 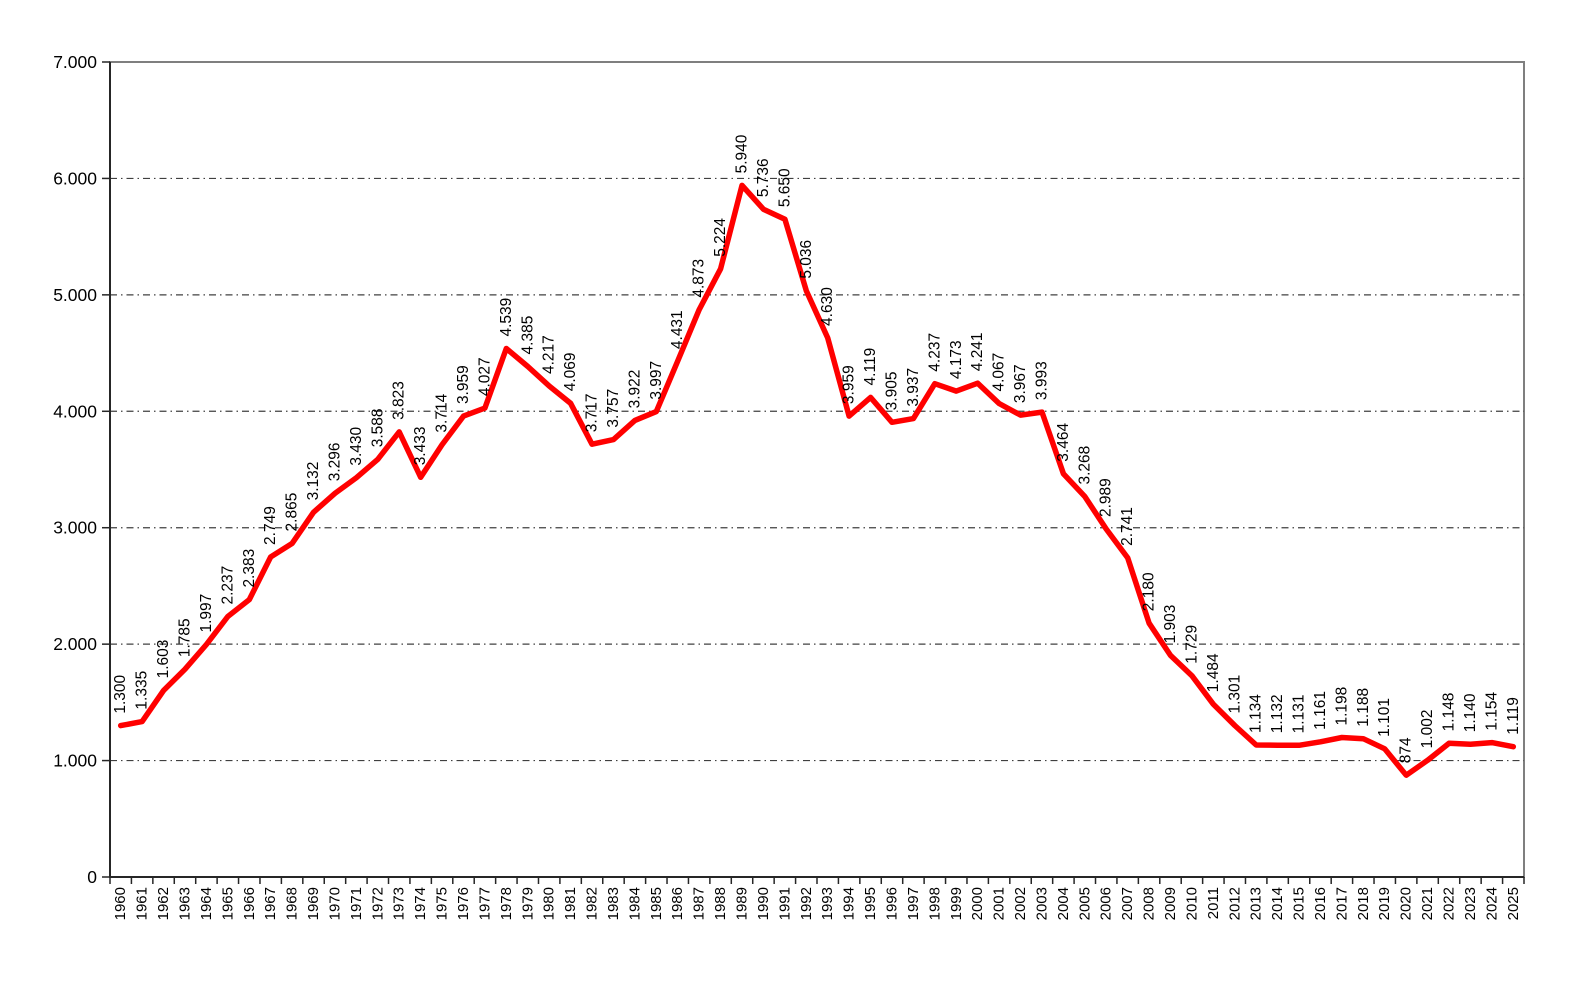 I want to click on x-axis-year-label: 2010, so click(x=1191, y=903).